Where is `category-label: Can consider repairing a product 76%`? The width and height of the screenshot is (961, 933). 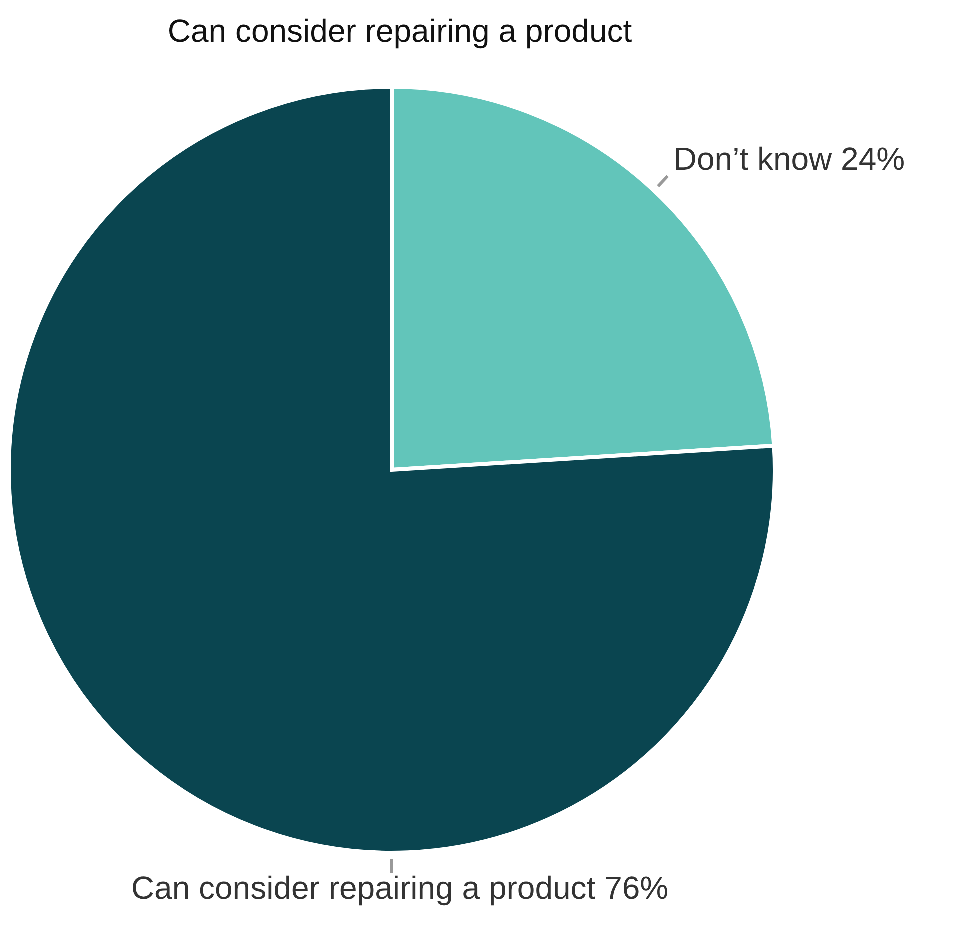
category-label: Can consider repairing a product 76% is located at coordinates (400, 888).